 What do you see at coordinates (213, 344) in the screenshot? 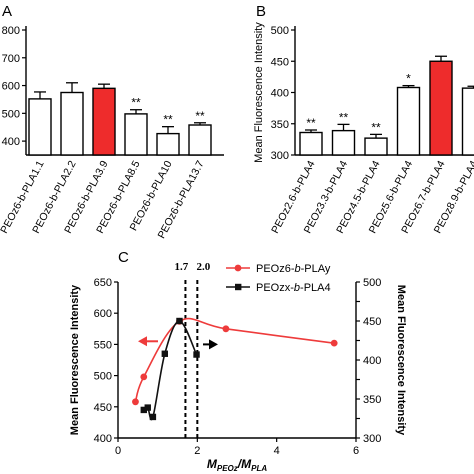
I see `arrow-right-head` at bounding box center [213, 344].